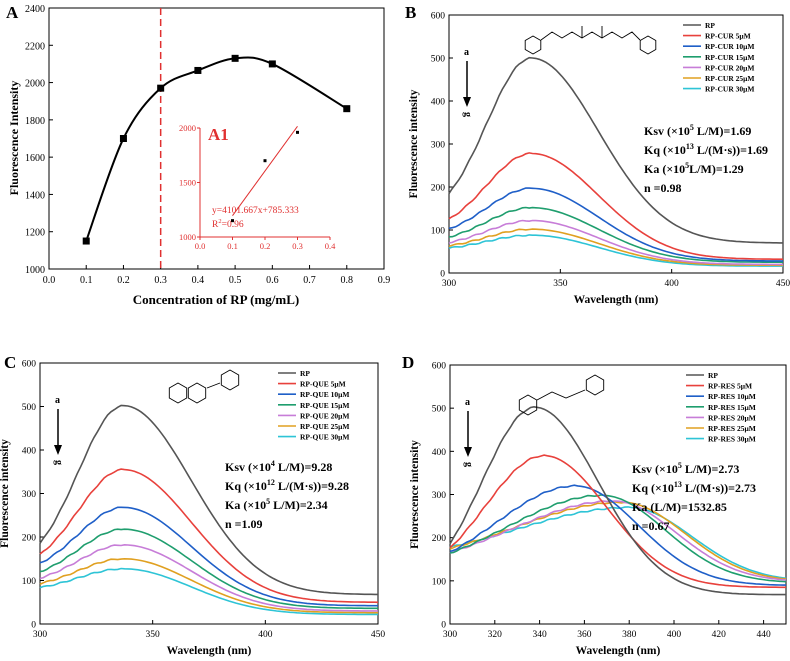 The height and width of the screenshot is (661, 790). I want to click on x-tick-label: 450, so click(783, 284).